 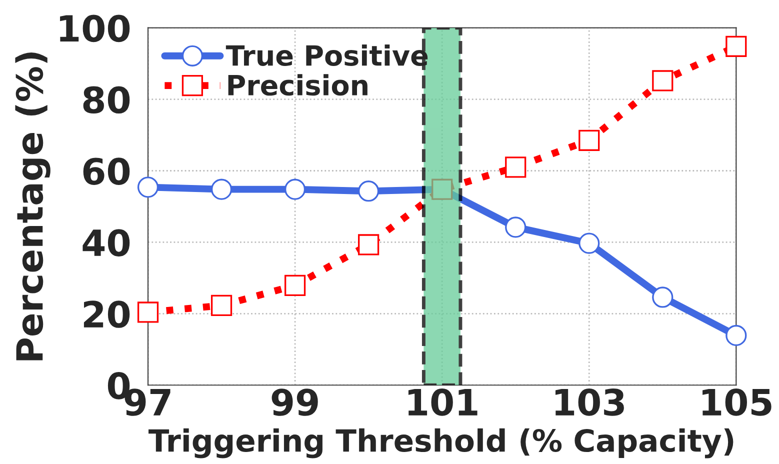 What do you see at coordinates (737, 402) in the screenshot?
I see `x-tick-label: 105` at bounding box center [737, 402].